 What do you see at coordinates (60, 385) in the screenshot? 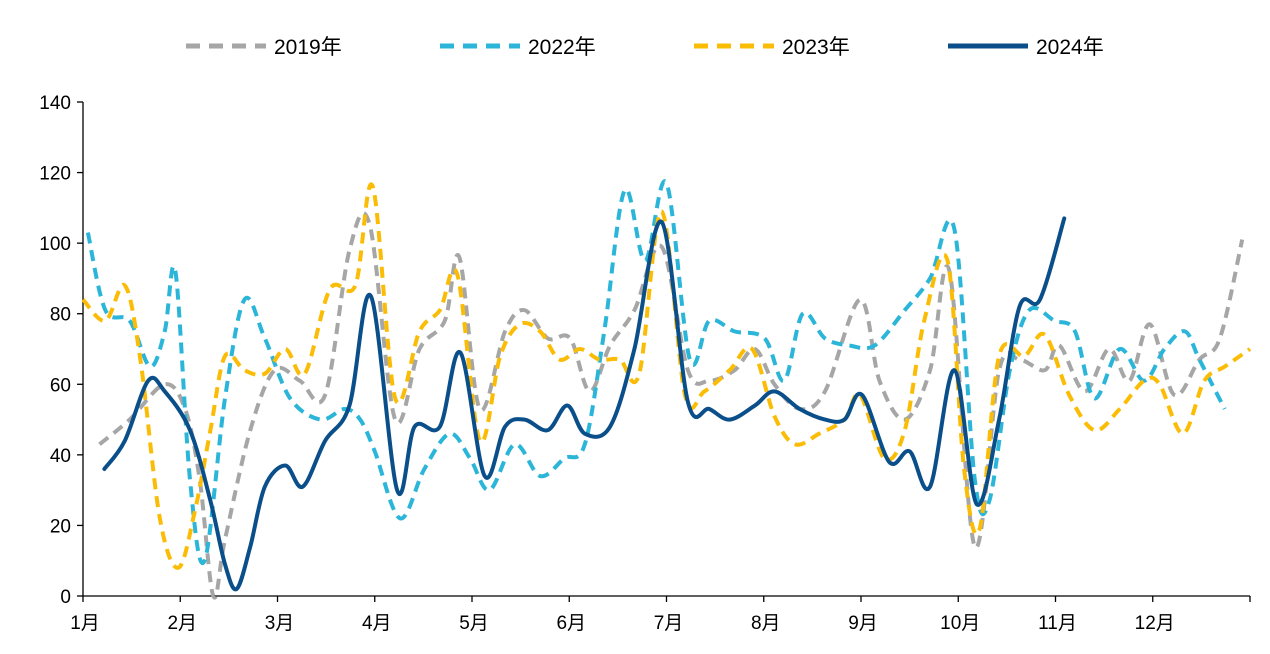
I see `y-tick-label: 60` at bounding box center [60, 385].